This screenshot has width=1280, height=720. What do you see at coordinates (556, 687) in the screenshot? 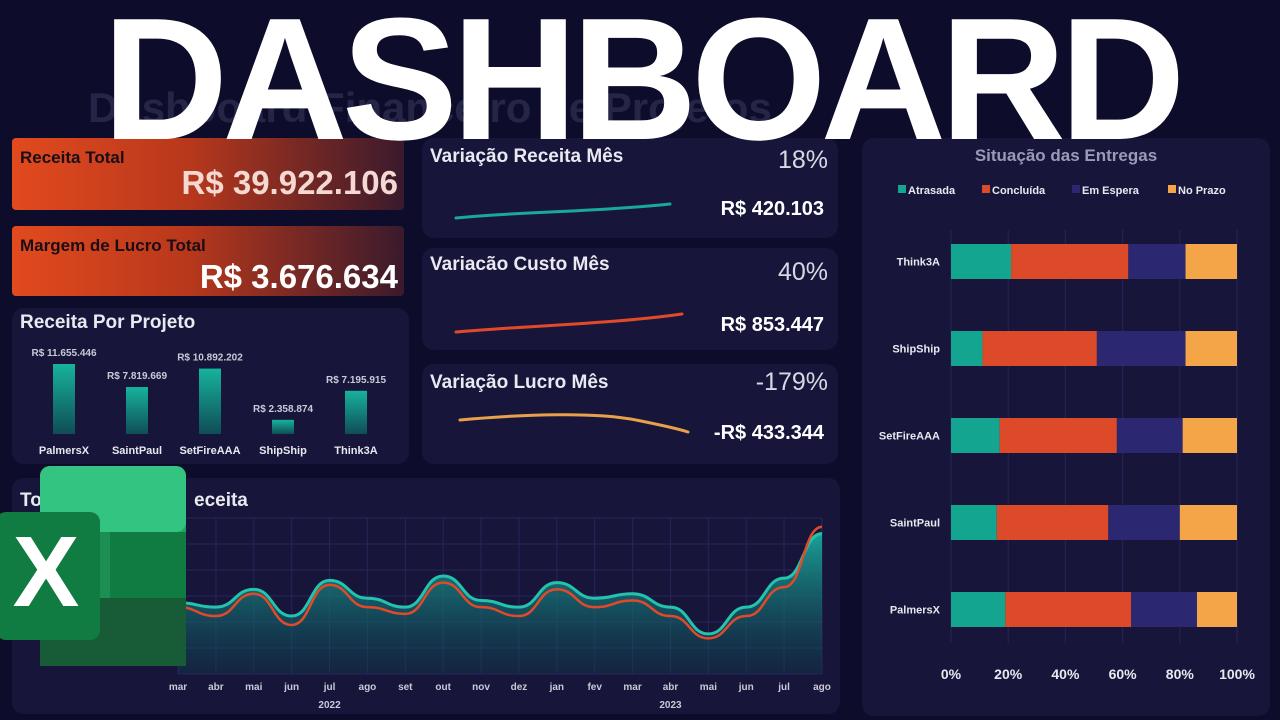
I see `trend-x-tick: jan` at bounding box center [556, 687].